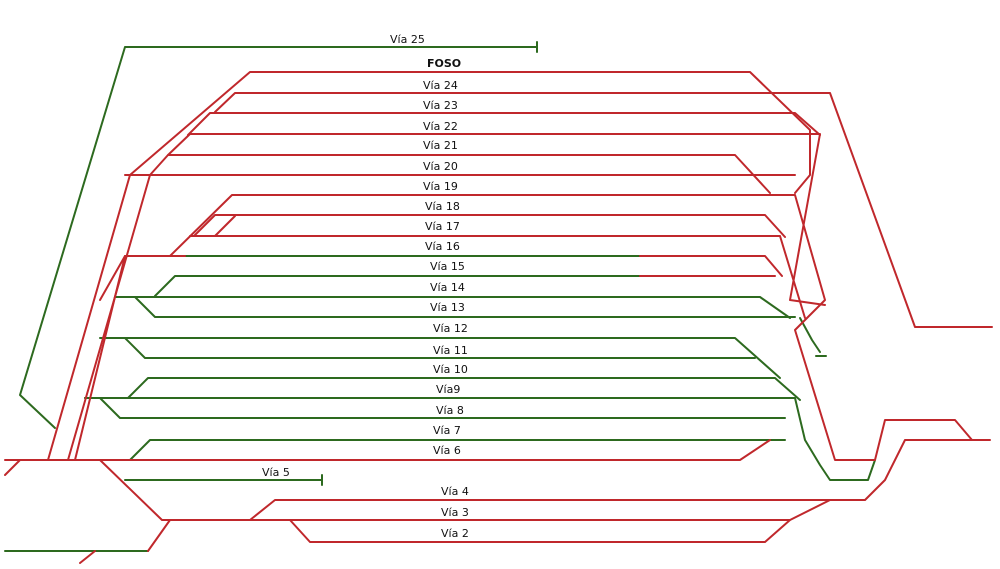  Describe the element at coordinates (442, 226) in the screenshot. I see `label-via-17: Vía 17` at that location.